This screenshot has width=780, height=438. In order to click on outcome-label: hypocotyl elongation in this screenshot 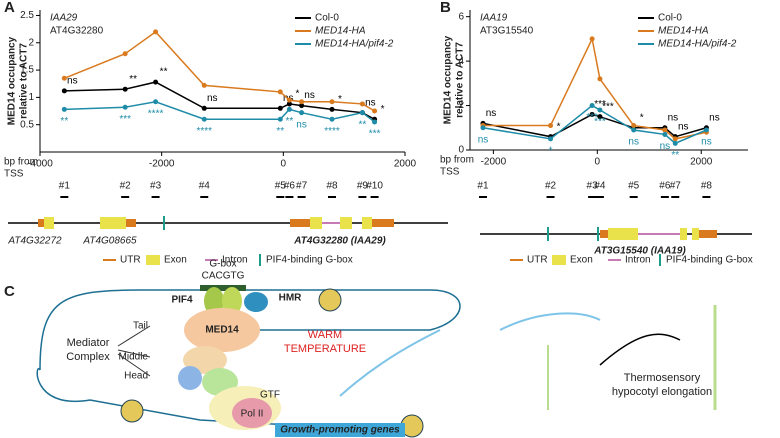, I will do `click(662, 392)`.